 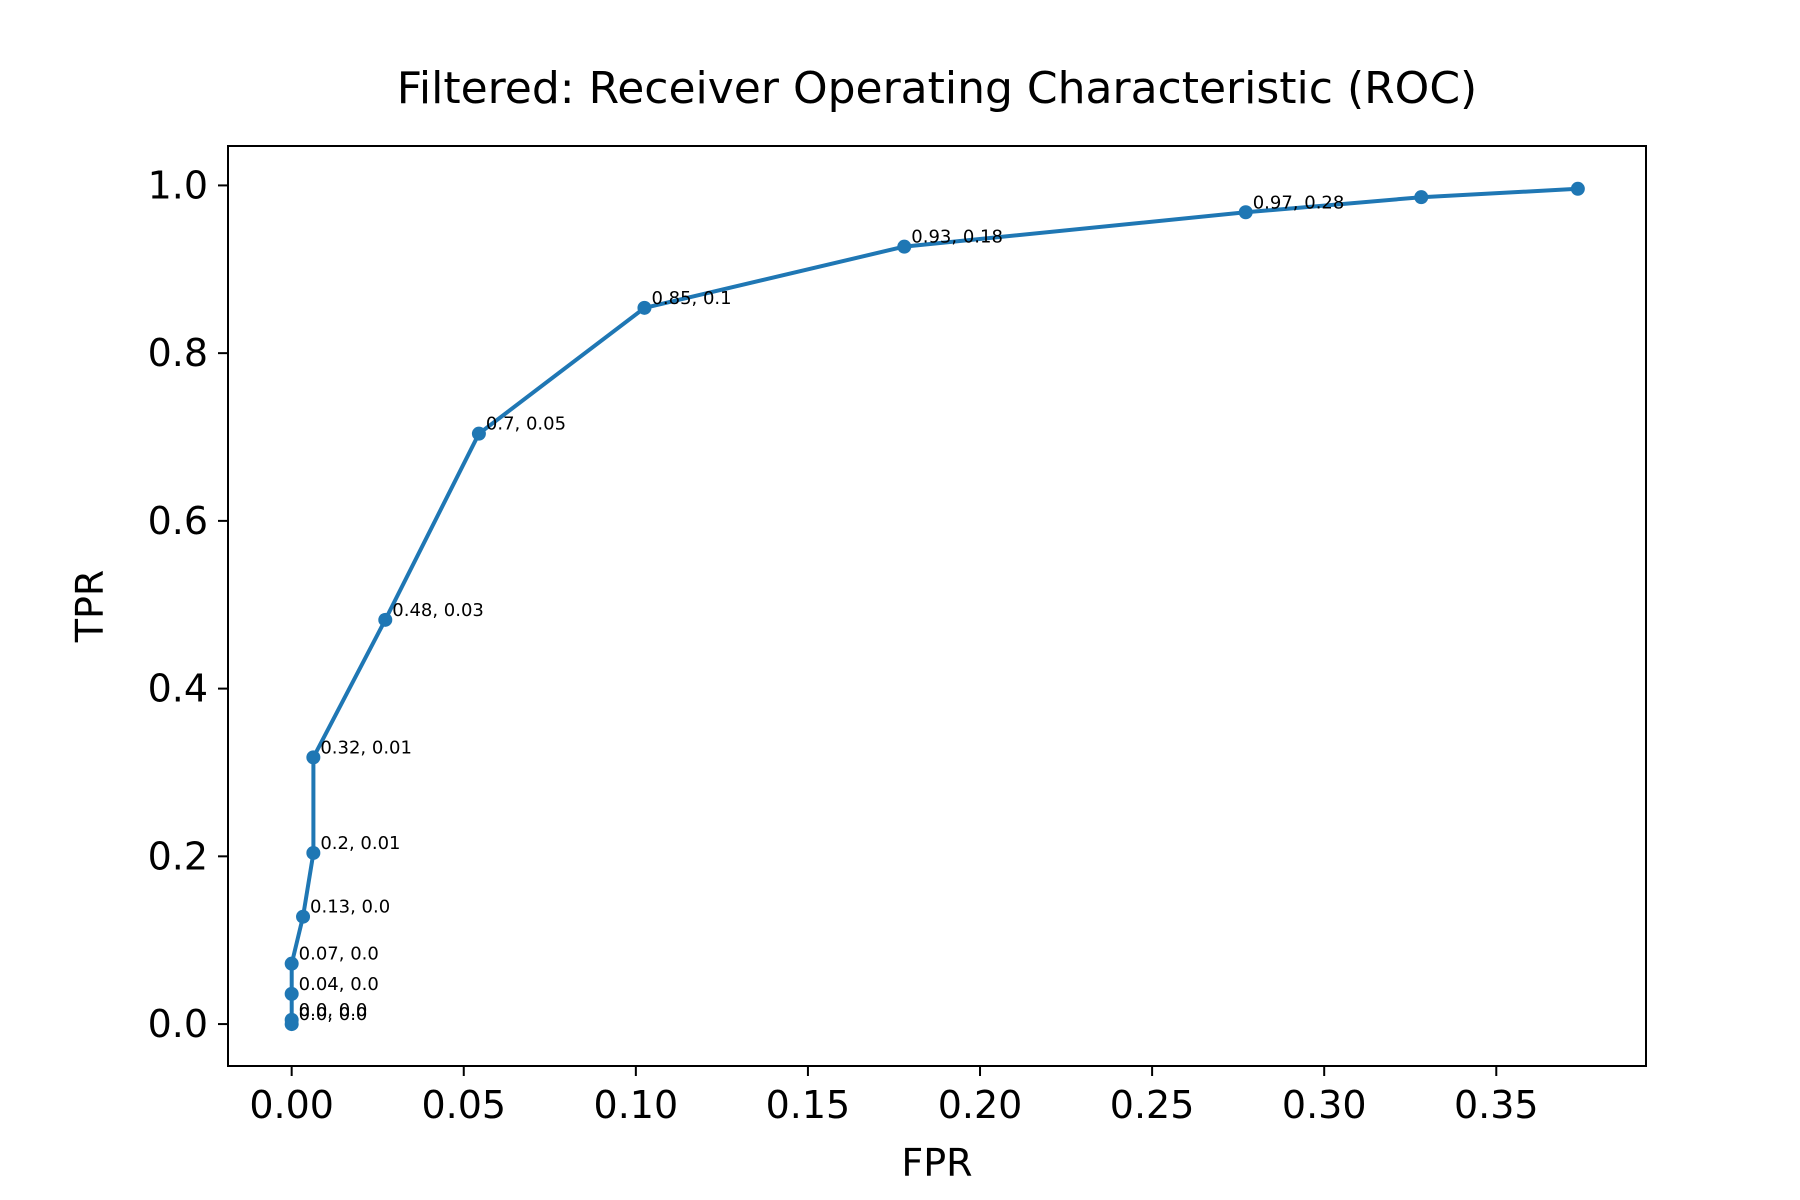 I want to click on y-tick-label: 0.4, so click(x=178, y=689).